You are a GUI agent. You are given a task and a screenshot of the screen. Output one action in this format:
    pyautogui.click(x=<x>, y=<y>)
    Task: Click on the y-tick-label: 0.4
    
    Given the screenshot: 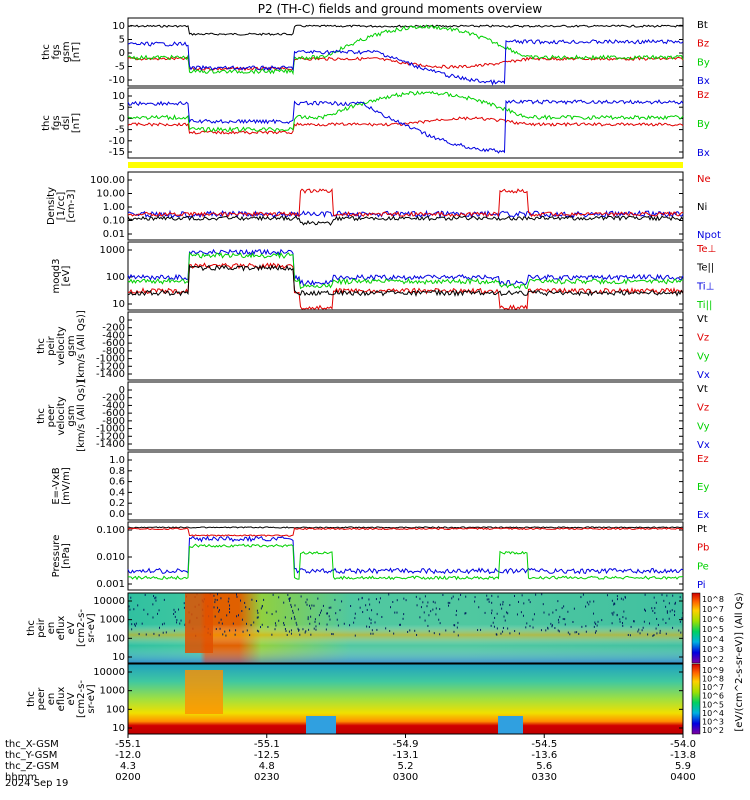 What is the action you would take?
    pyautogui.click(x=117, y=492)
    